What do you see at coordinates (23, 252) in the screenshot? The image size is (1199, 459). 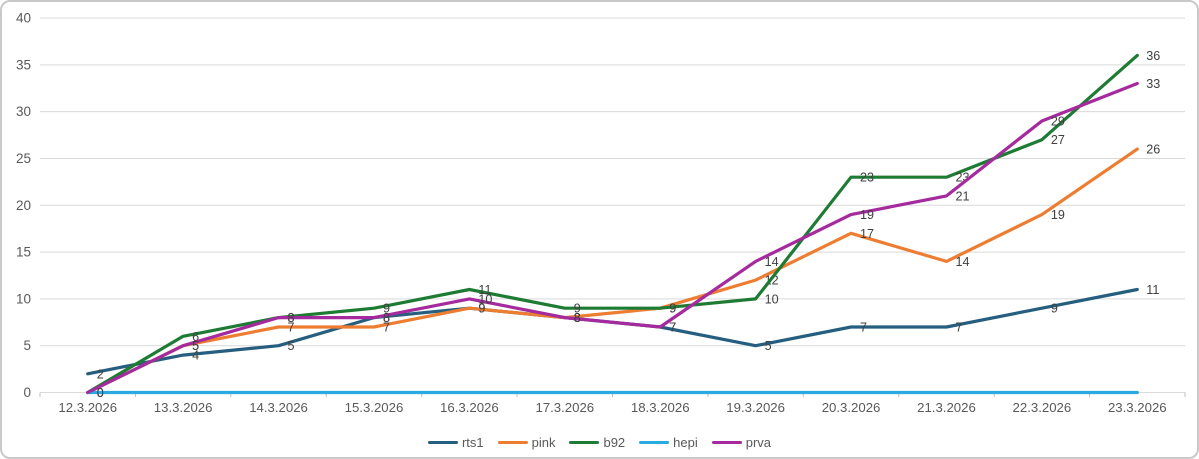 I see `y-axis-label: 15` at bounding box center [23, 252].